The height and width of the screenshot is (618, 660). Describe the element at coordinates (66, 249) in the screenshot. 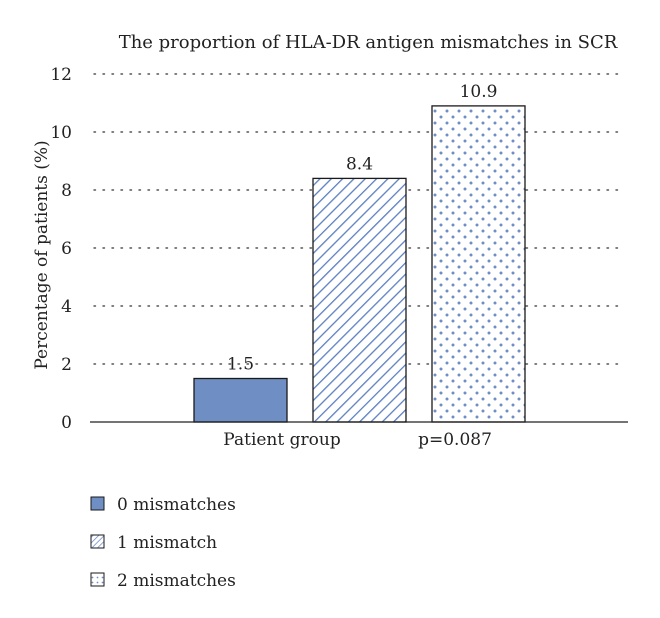

I see `y-tick-label: 6` at that location.